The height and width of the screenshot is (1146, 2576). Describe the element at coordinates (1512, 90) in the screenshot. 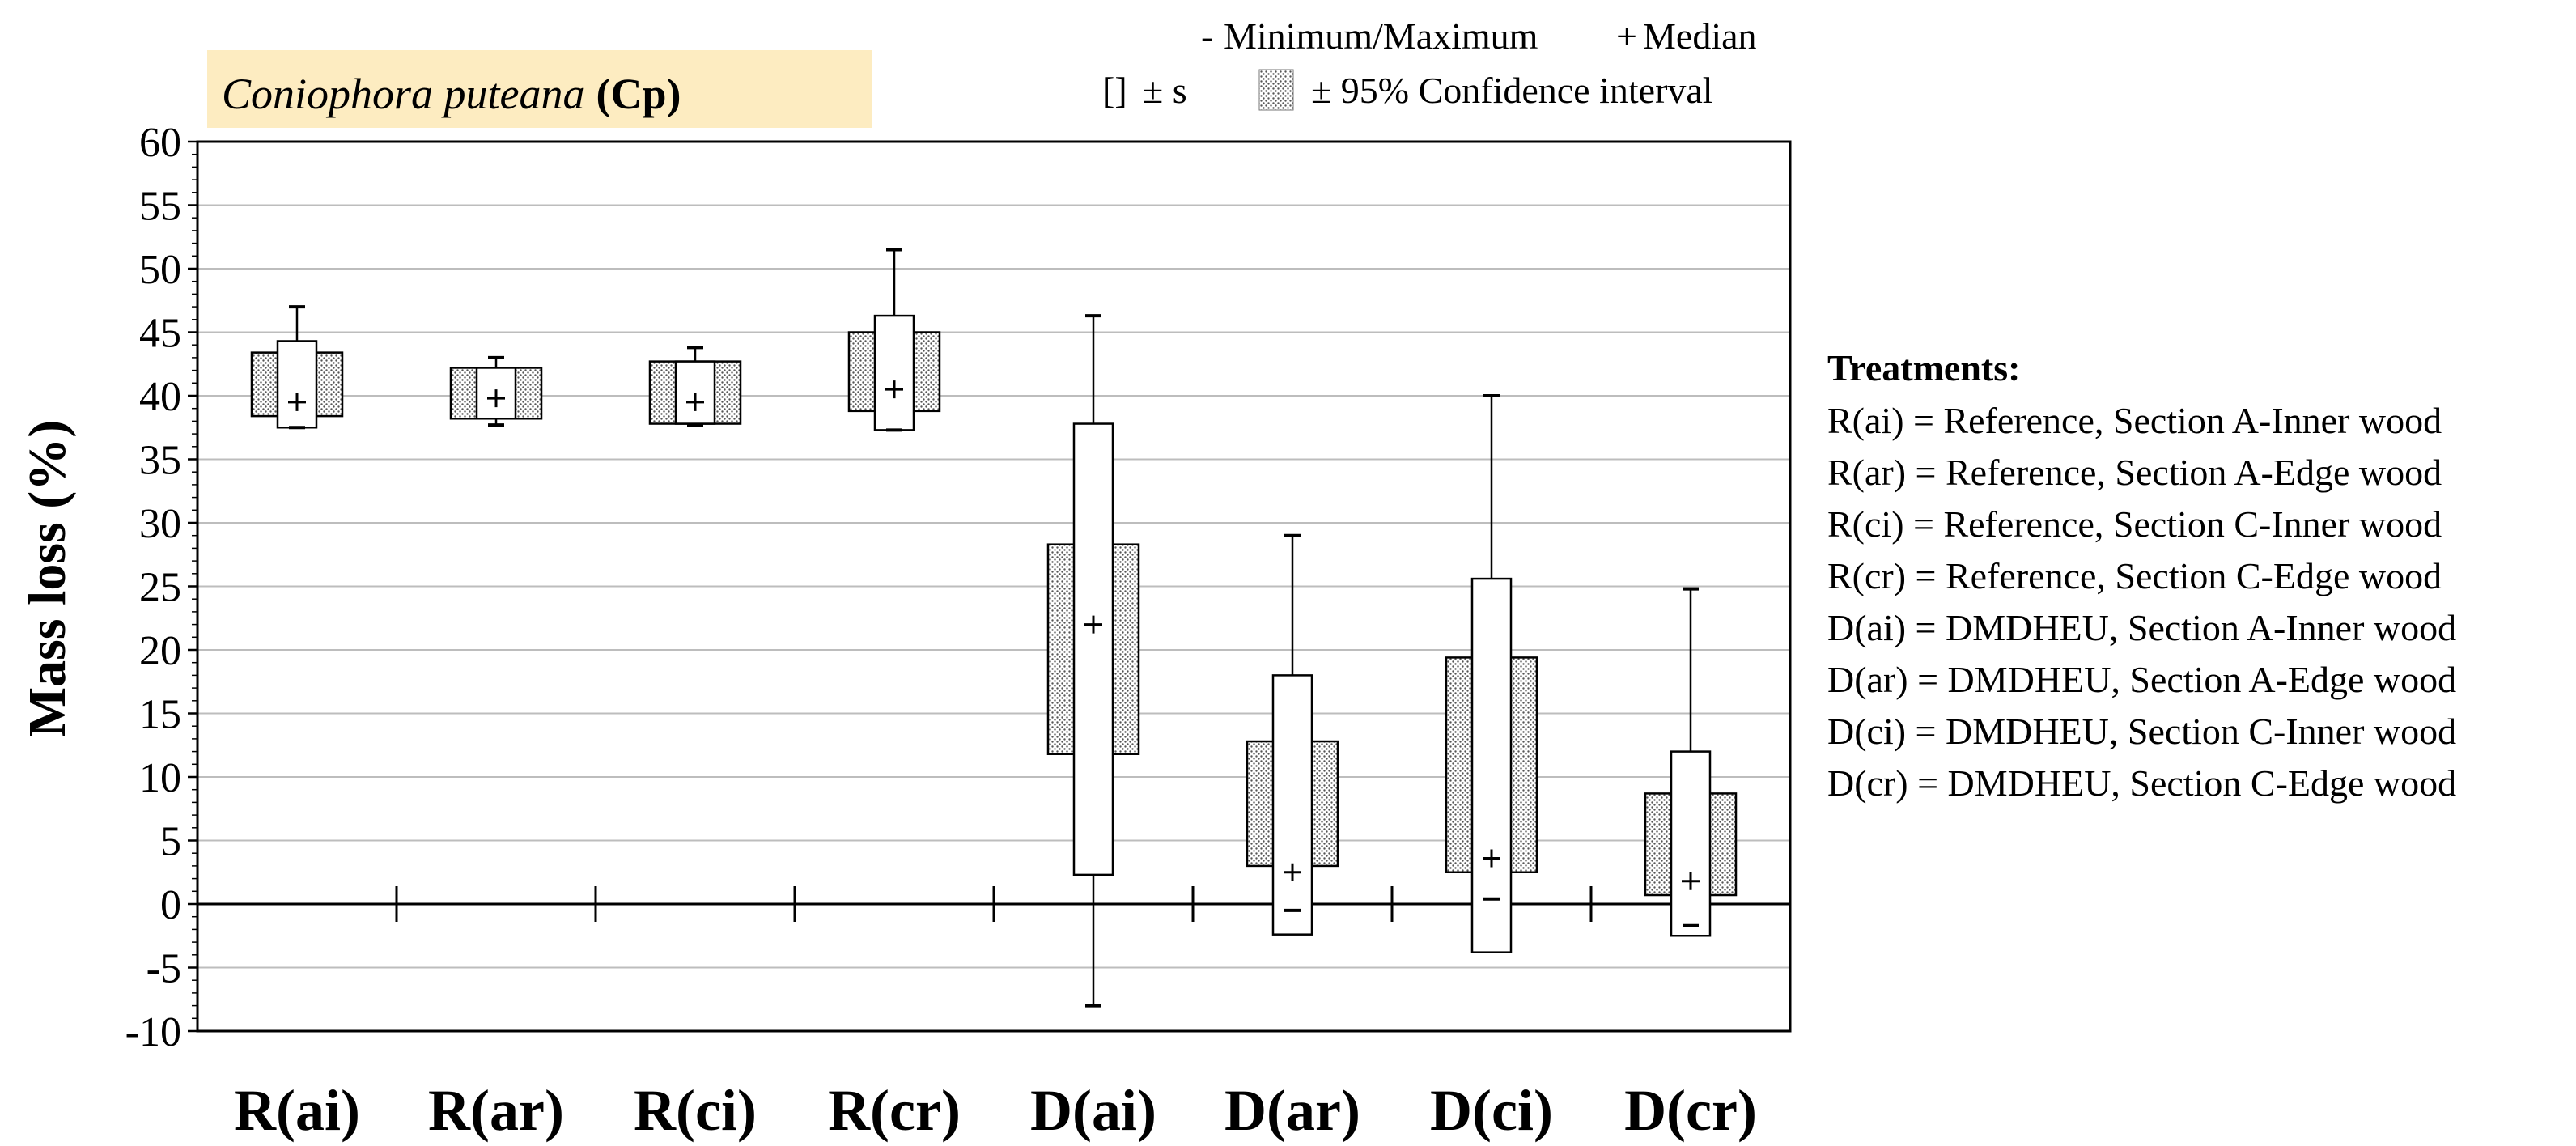

I see `legend-ci-label: ± 95% Confidence interval` at that location.